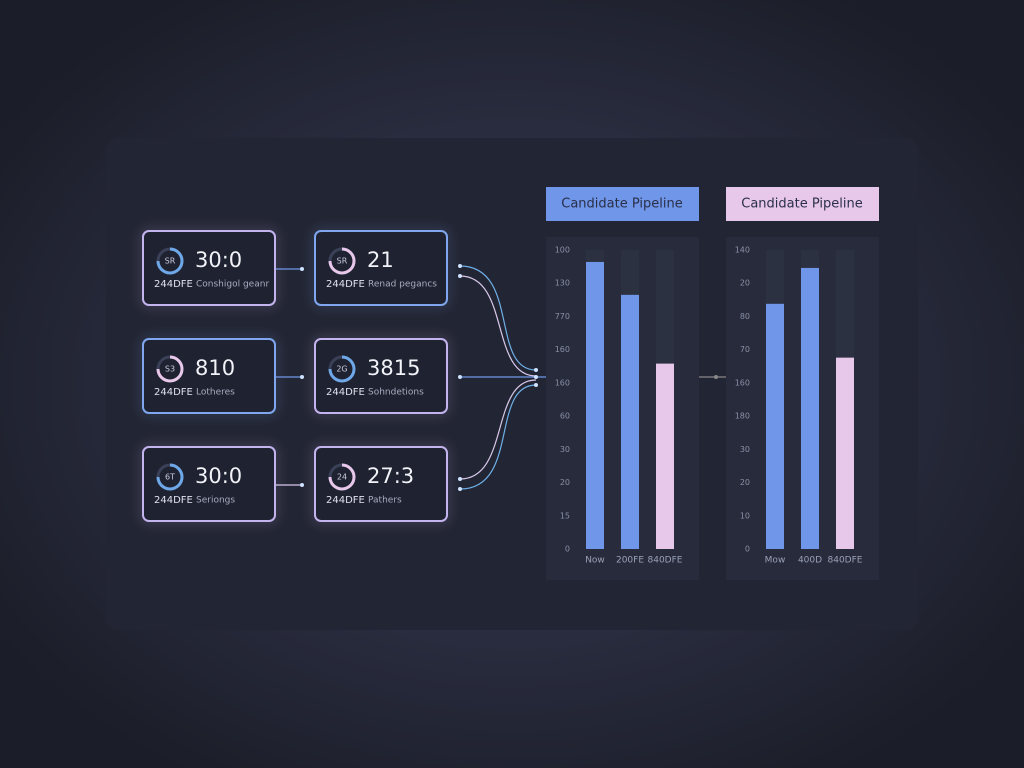 The image size is (1024, 768). Describe the element at coordinates (562, 316) in the screenshot. I see `y-tick-label: 770` at that location.